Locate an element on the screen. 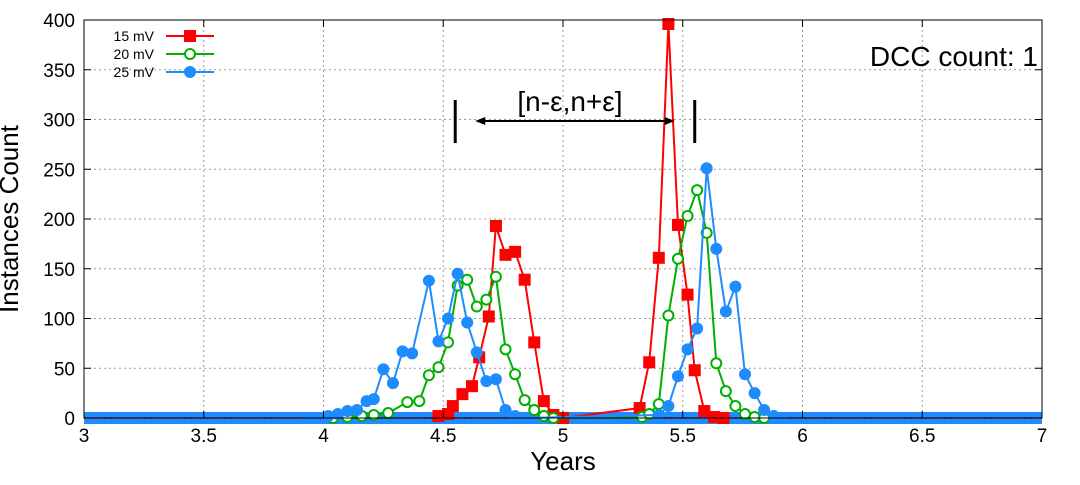 The width and height of the screenshot is (1080, 485). x-axis-title: Years is located at coordinates (563, 461).